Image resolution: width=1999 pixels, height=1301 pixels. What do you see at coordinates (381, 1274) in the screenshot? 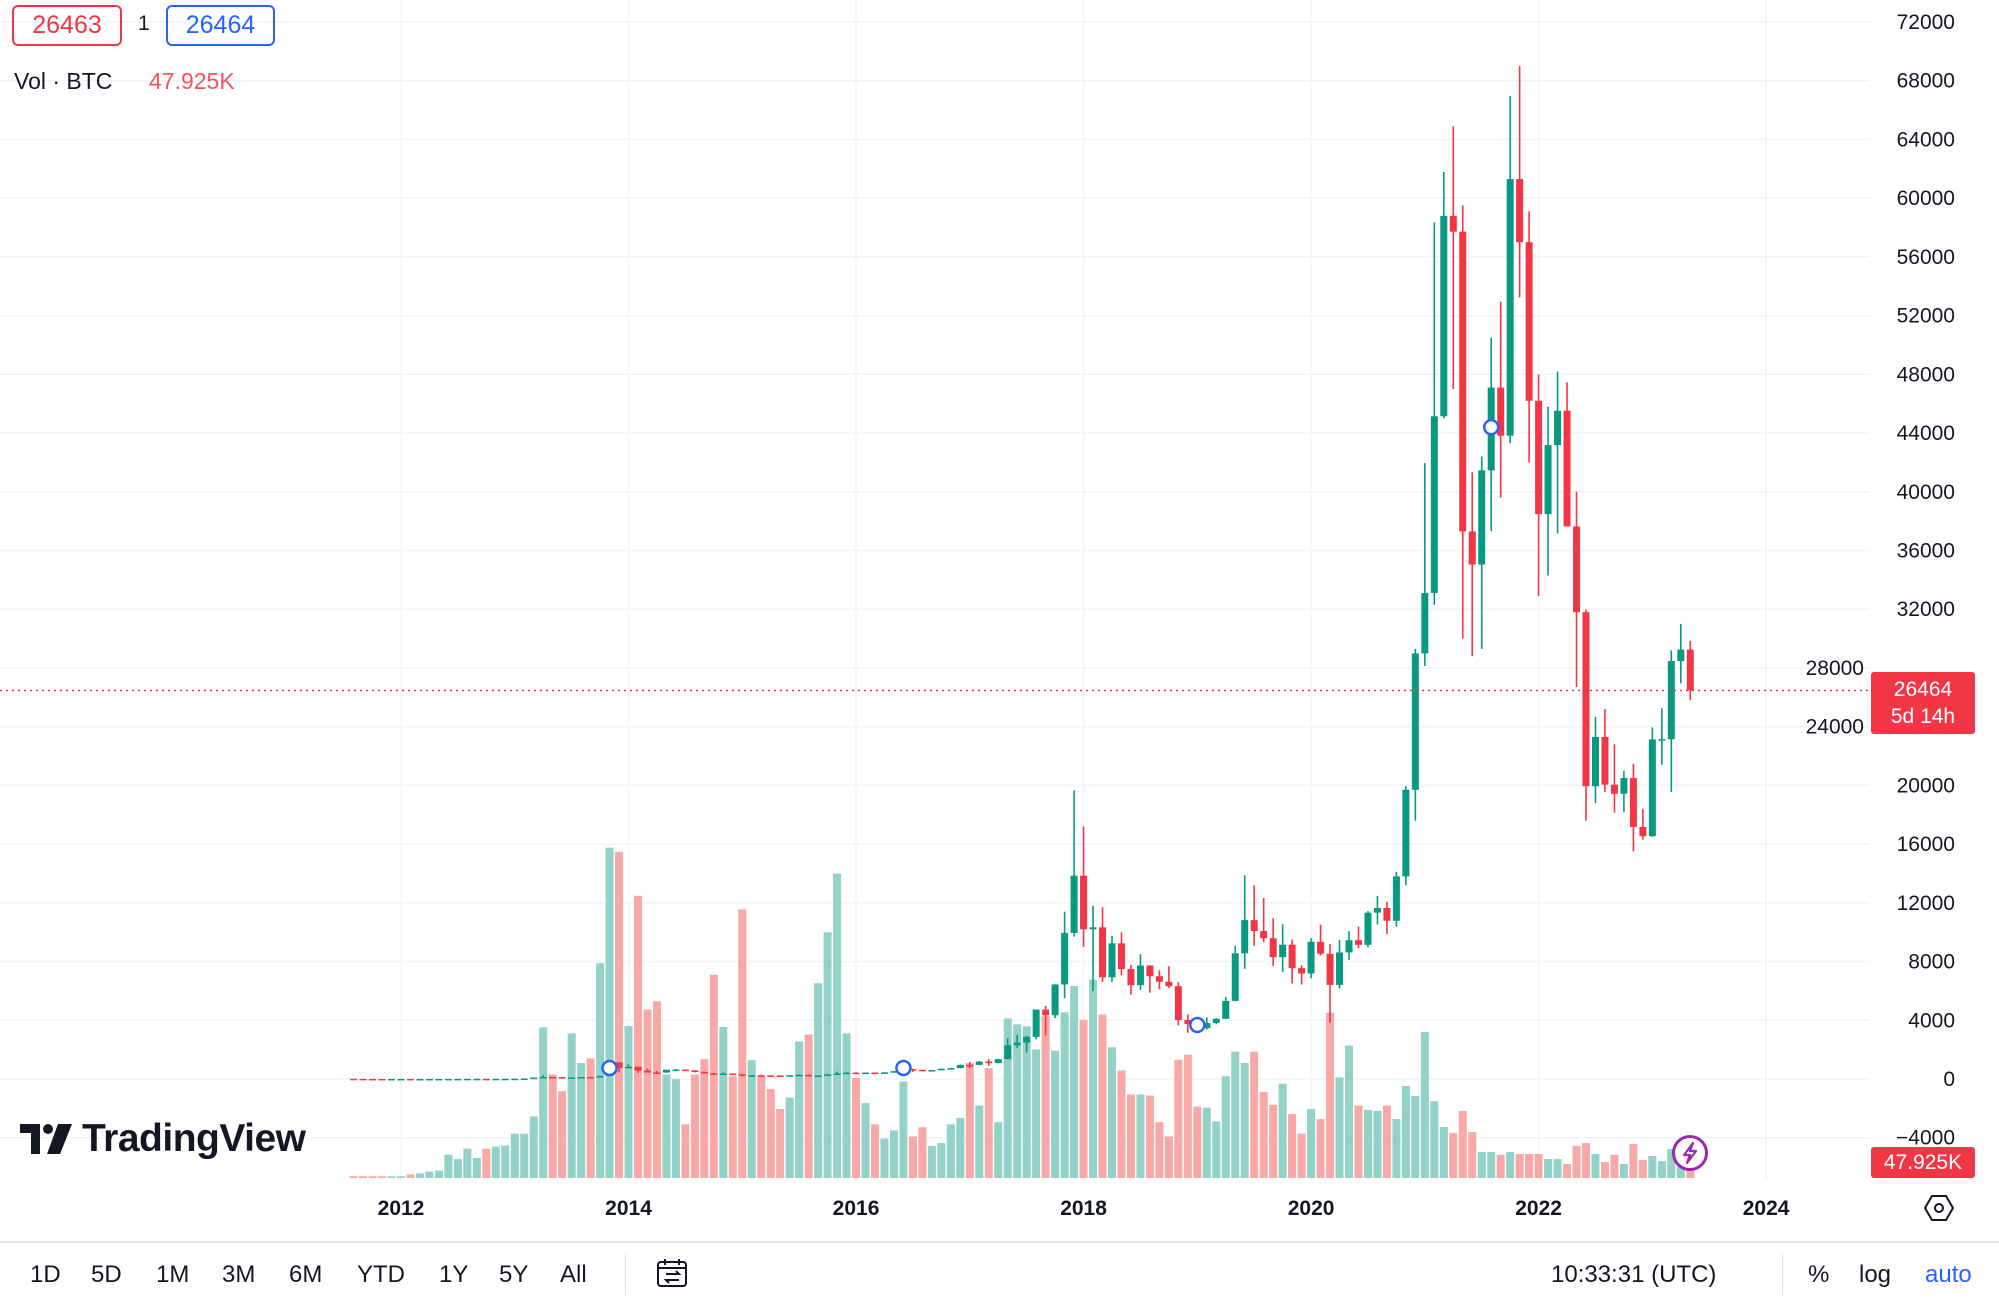
I see `range-ytd-button: YTD` at bounding box center [381, 1274].